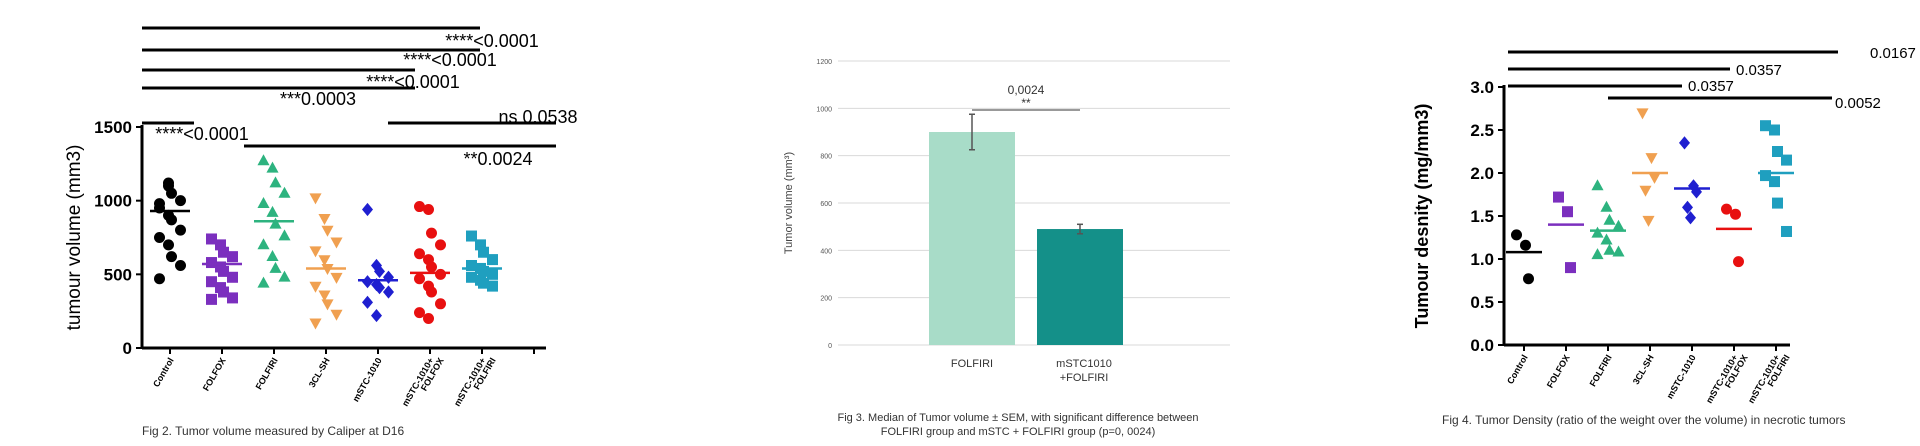 The width and height of the screenshot is (1920, 446). I want to click on fig4-y-tick-label: 0.0, so click(1482, 345).